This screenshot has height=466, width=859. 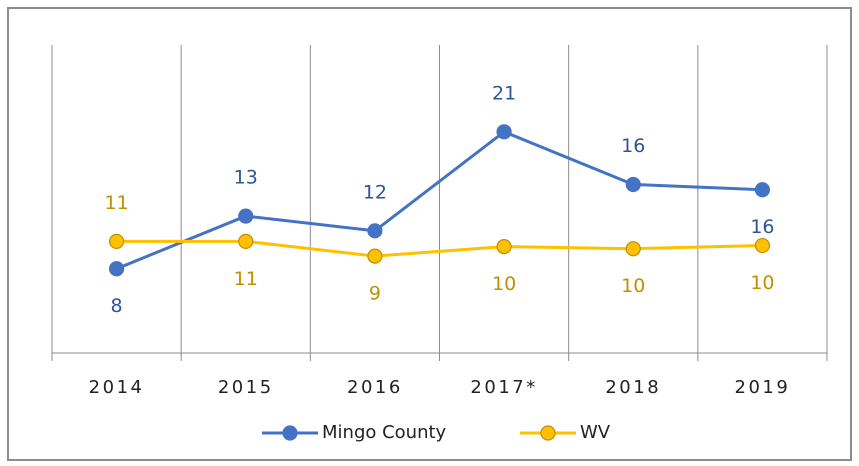 I want to click on data-label: 9, so click(x=375, y=294).